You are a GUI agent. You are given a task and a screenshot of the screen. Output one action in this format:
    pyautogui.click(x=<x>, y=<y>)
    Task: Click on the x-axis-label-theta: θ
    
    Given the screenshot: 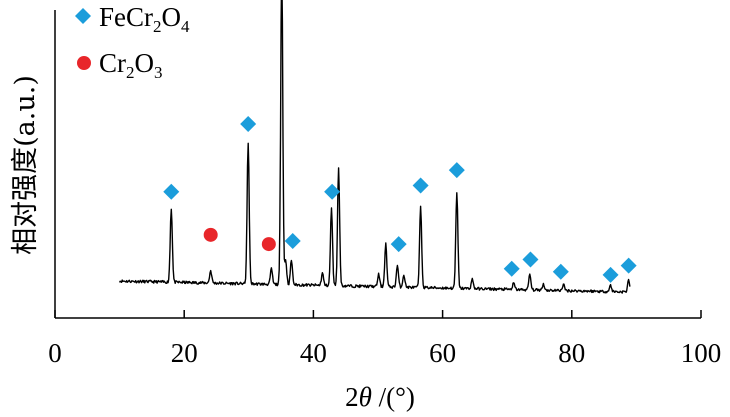 What is the action you would take?
    pyautogui.click(x=365, y=397)
    